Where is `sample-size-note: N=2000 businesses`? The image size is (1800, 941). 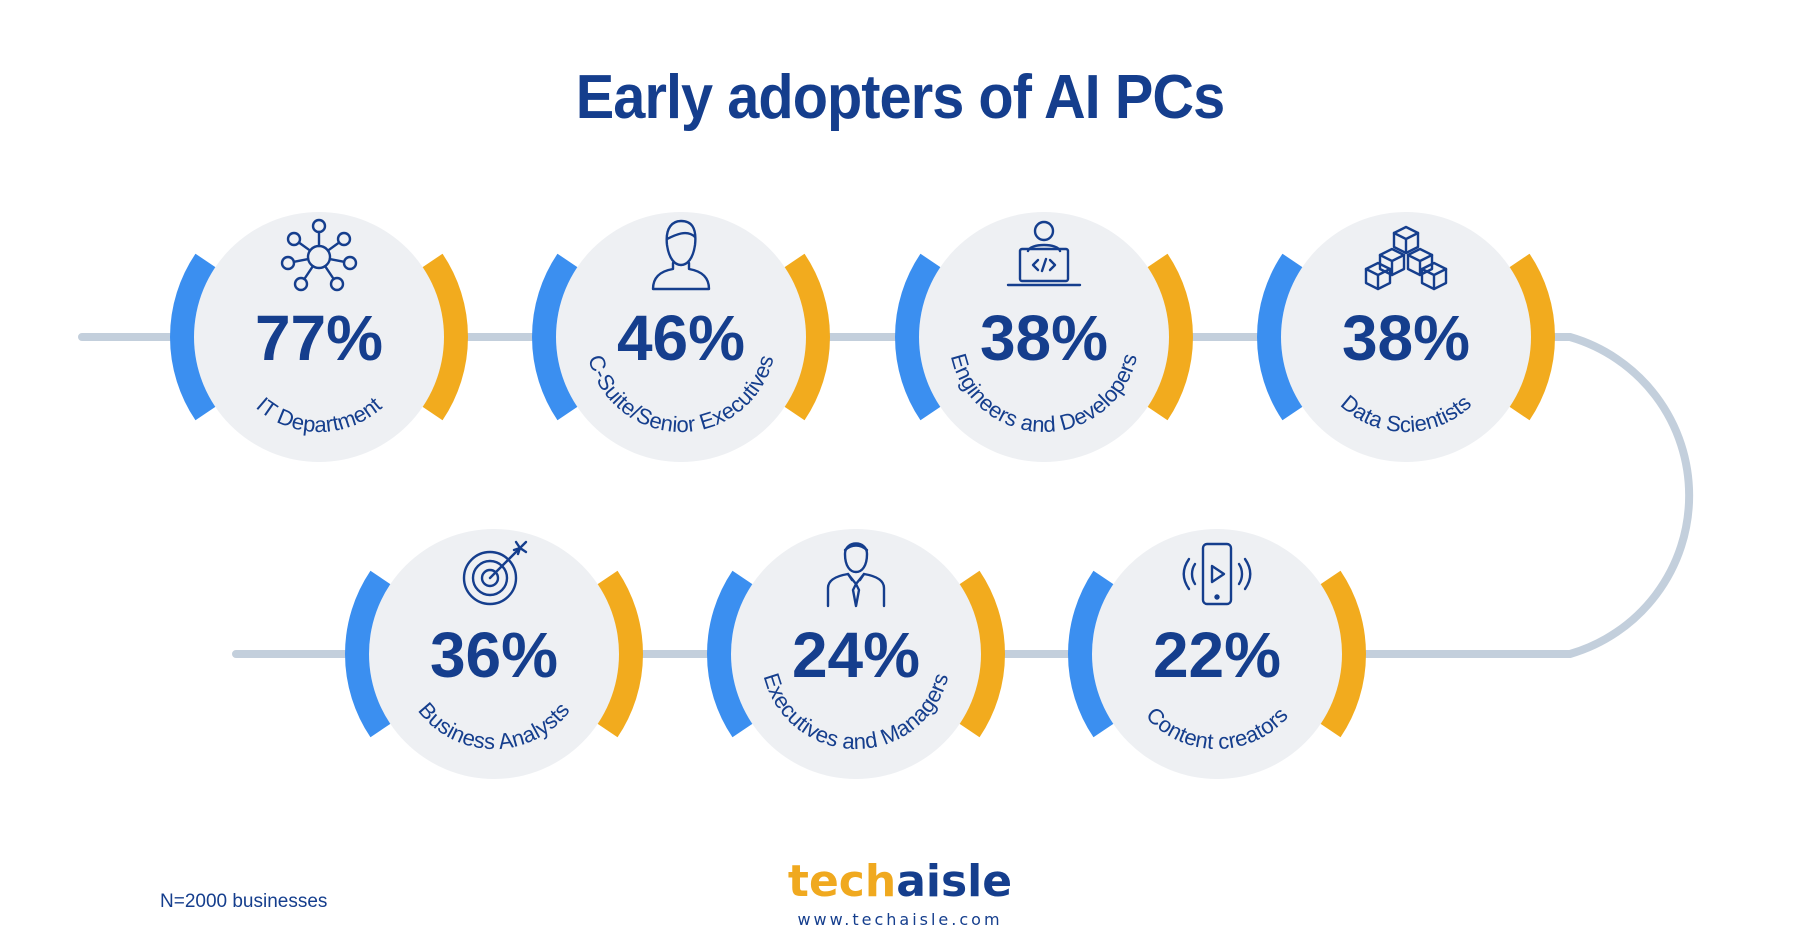
sample-size-note: N=2000 businesses is located at coordinates (244, 901).